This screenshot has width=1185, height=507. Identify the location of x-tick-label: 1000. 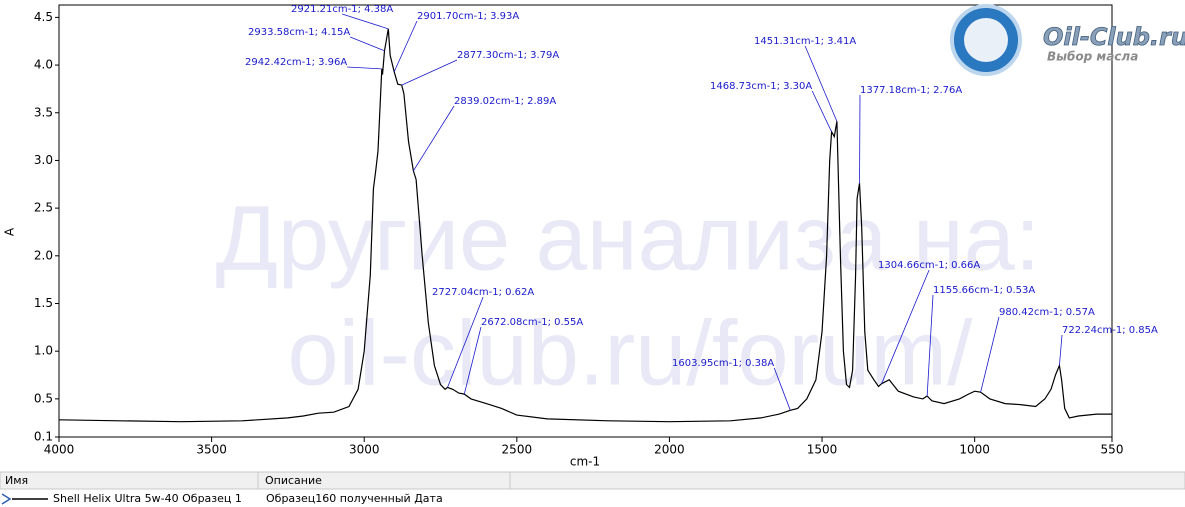
(974, 450).